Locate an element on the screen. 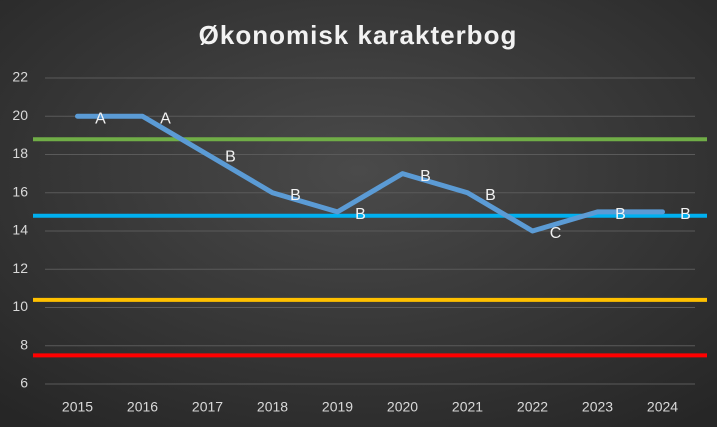  y-tick-label: 8 is located at coordinates (24, 344).